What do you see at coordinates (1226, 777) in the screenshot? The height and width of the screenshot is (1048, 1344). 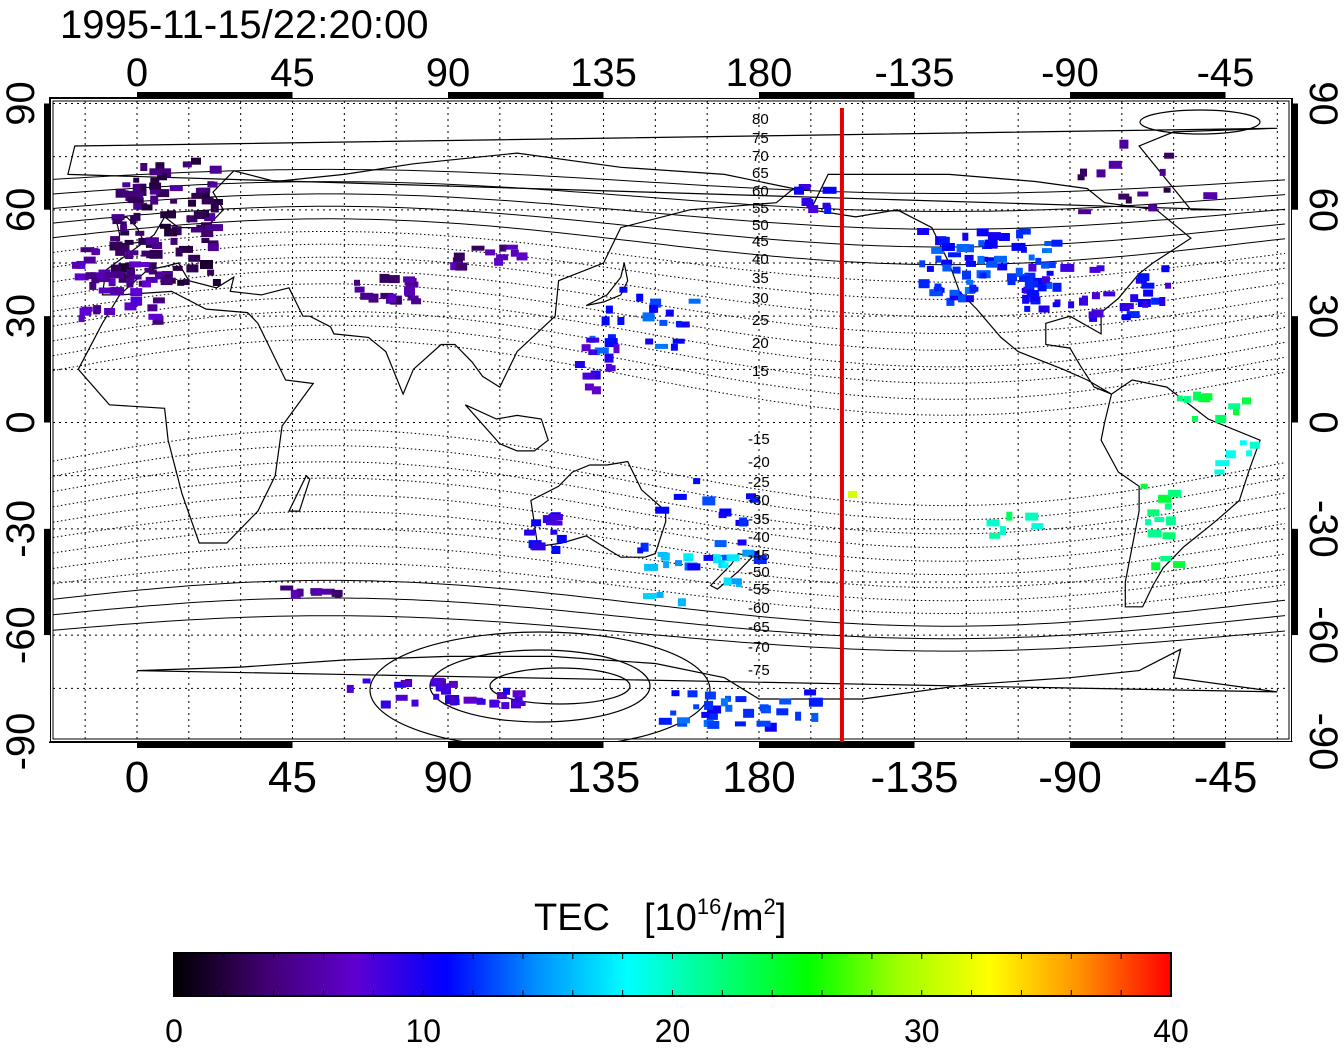 I see `lon-label-bottom: -45` at bounding box center [1226, 777].